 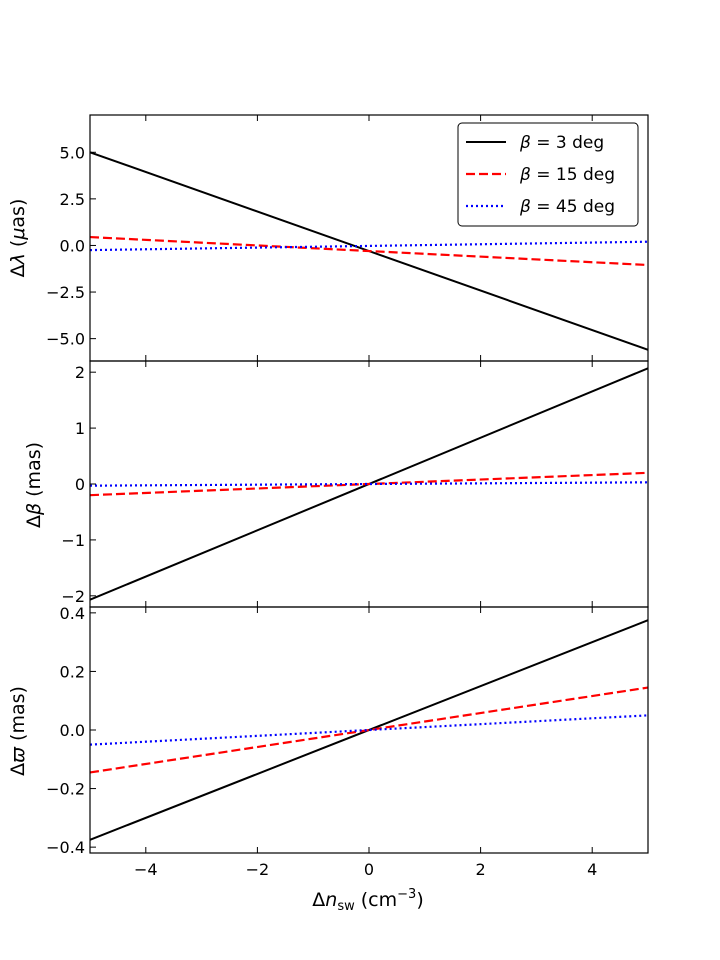 What do you see at coordinates (65, 339) in the screenshot?
I see `y-tick-label-dlambda: −5.0` at bounding box center [65, 339].